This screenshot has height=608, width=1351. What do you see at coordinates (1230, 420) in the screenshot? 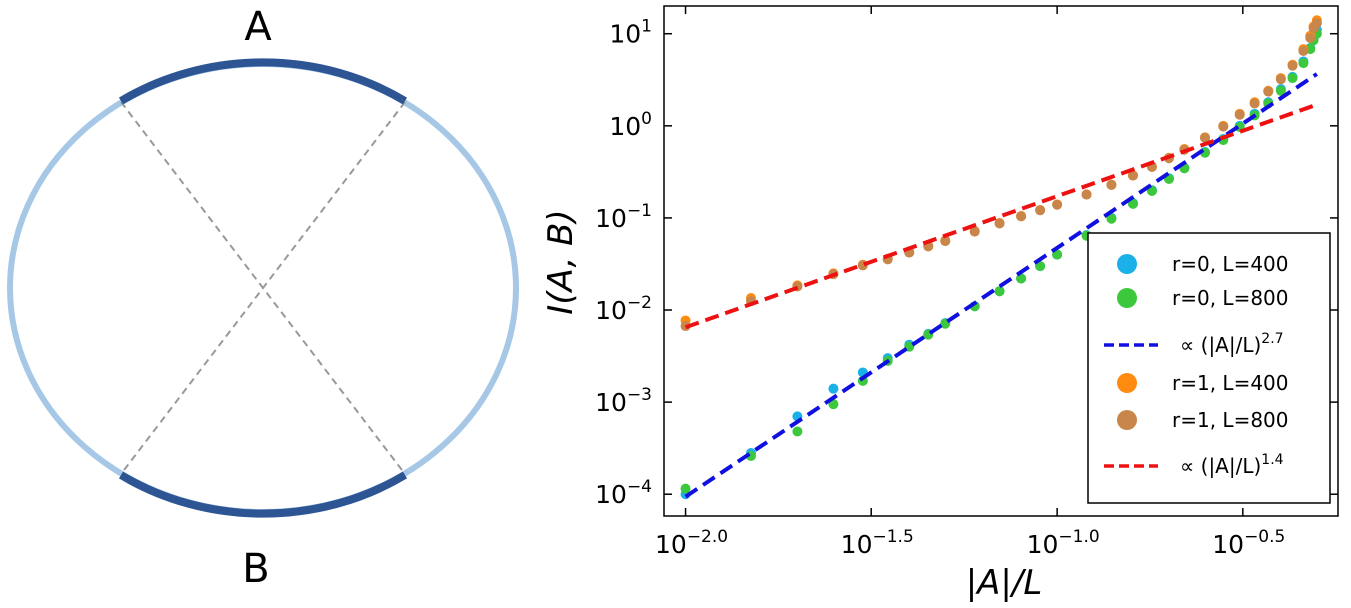
I see `legend-label-4: r=1, L=800` at bounding box center [1230, 420].